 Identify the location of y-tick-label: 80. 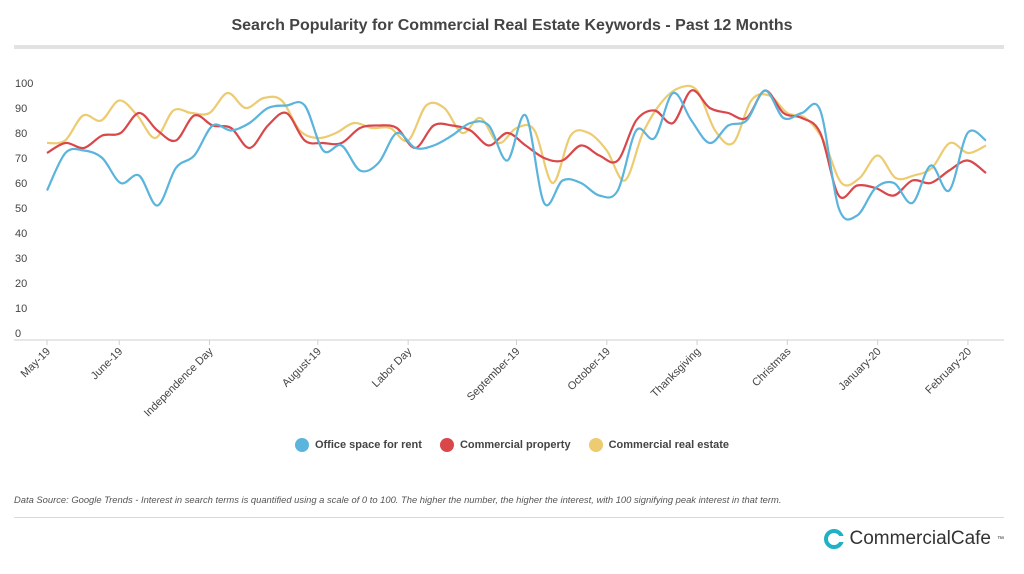
(21, 134).